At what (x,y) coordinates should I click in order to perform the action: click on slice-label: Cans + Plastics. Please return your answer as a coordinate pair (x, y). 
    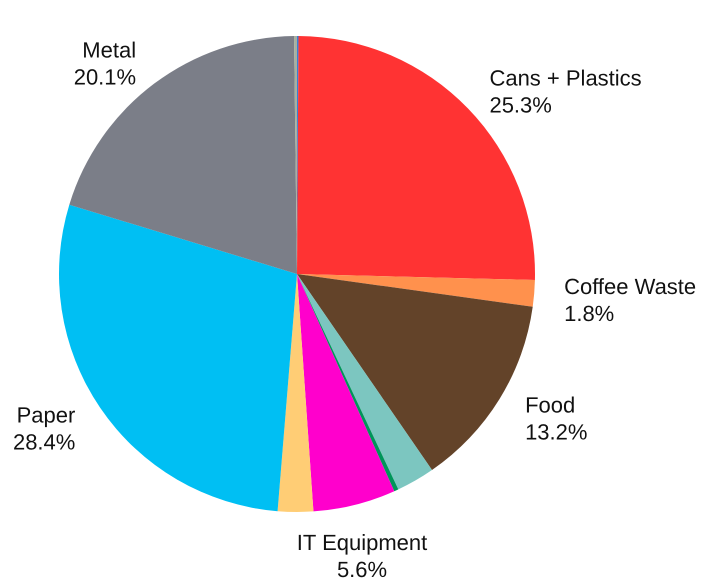
    Looking at the image, I should click on (565, 77).